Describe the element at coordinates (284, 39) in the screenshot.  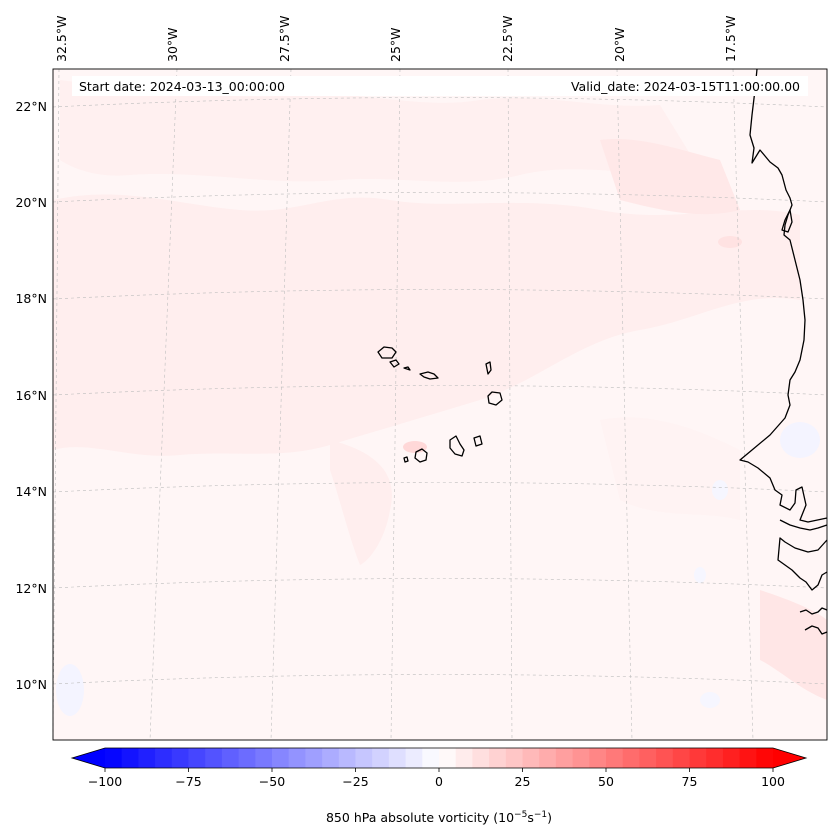
I see `lon-label: 27.5°W` at that location.